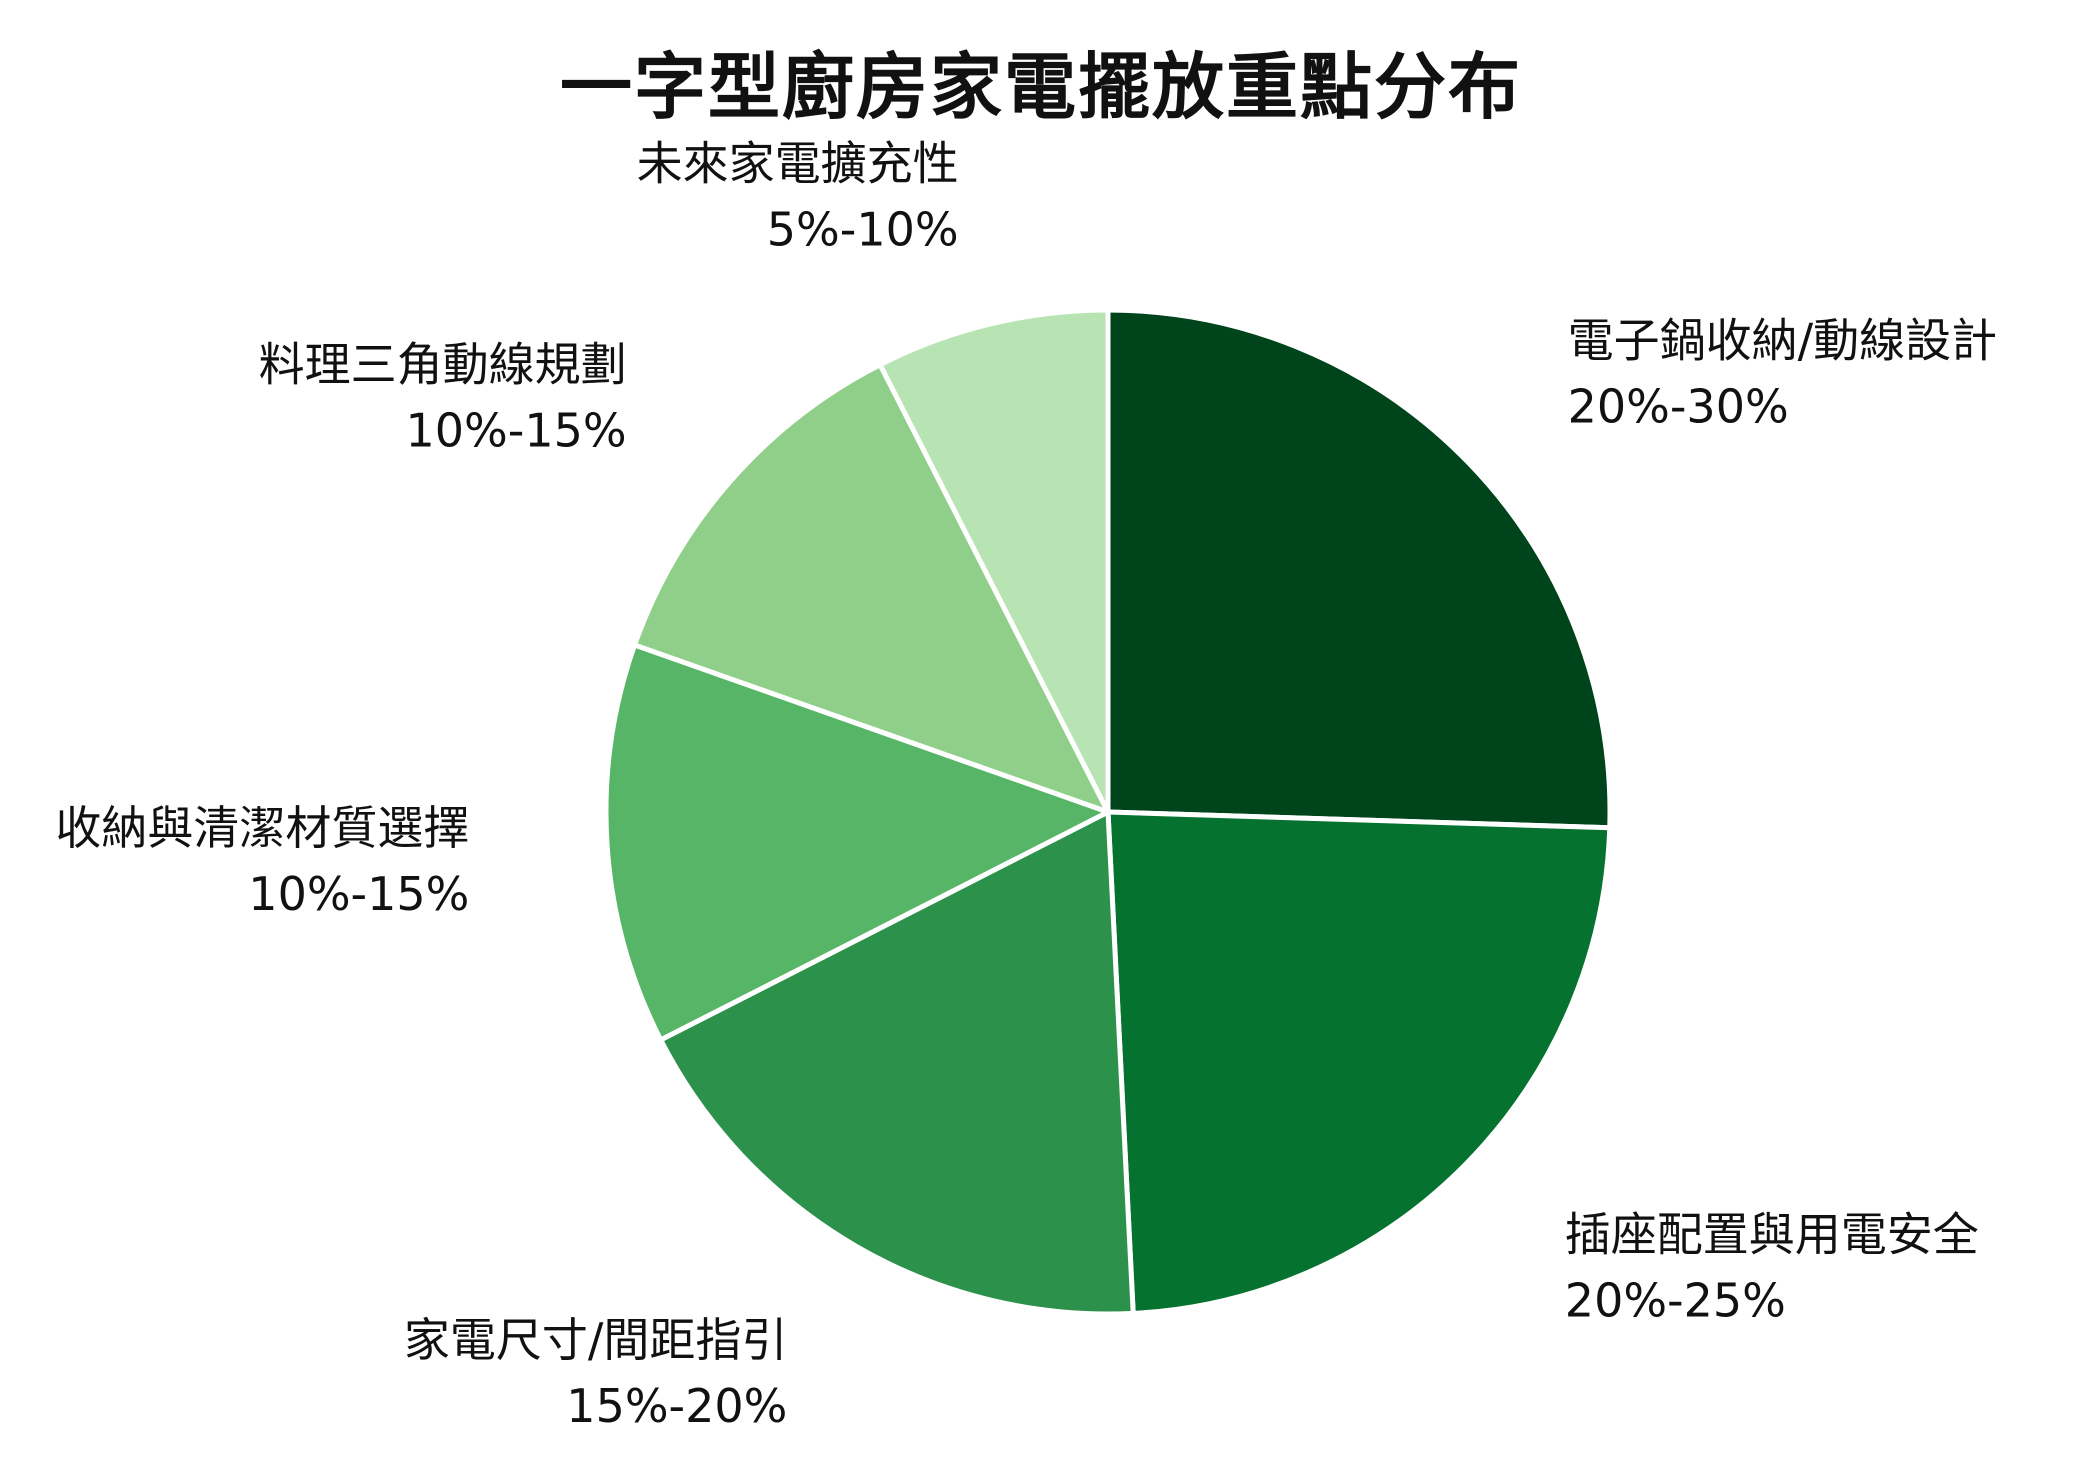 This screenshot has height=1472, width=2082. What do you see at coordinates (798, 164) in the screenshot?
I see `slice-label-6: 未來家電擴充性` at bounding box center [798, 164].